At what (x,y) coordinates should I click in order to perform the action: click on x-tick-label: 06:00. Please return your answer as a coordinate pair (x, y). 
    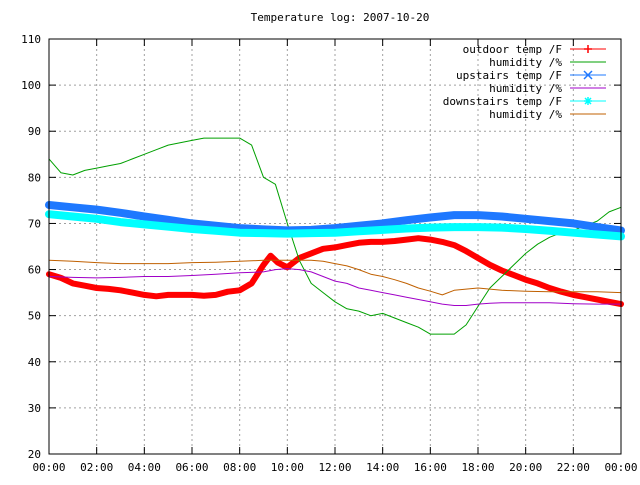
    Looking at the image, I should click on (191, 467).